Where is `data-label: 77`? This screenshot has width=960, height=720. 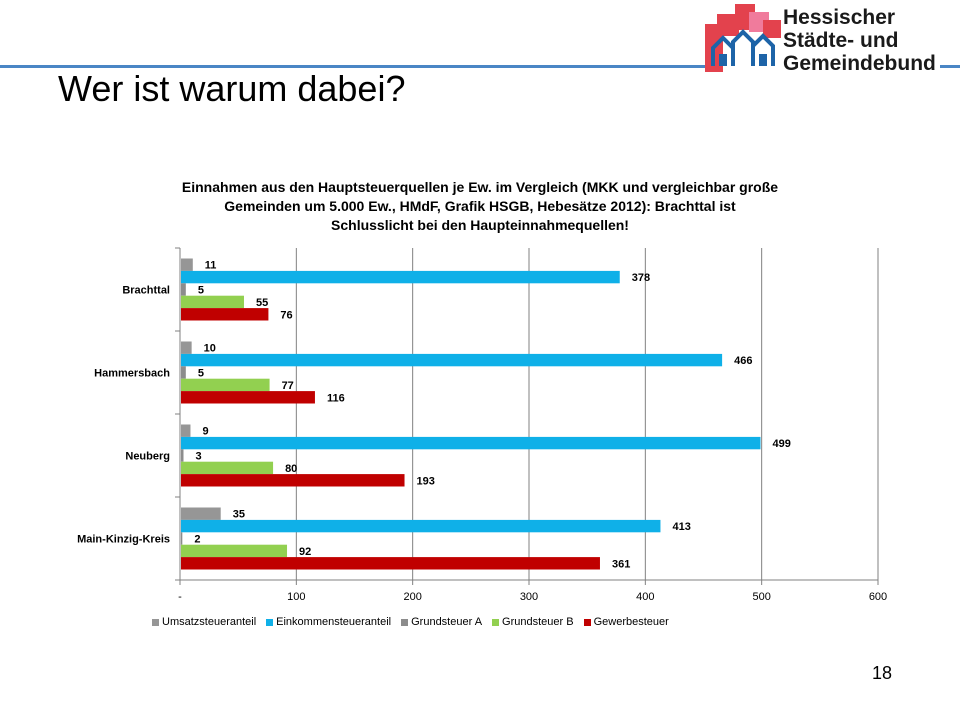
data-label: 77 is located at coordinates (288, 386).